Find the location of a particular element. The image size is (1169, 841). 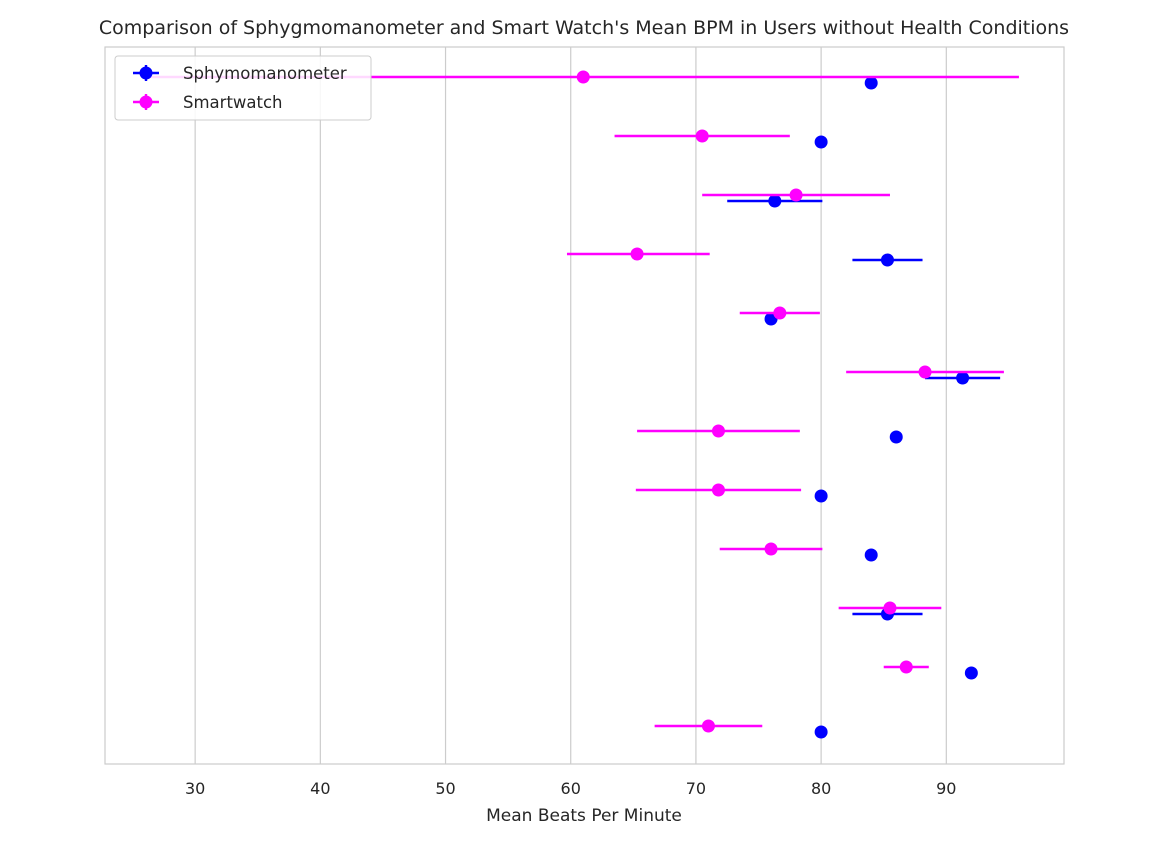

x-axis-label: Mean Beats Per Minute is located at coordinates (584, 816).